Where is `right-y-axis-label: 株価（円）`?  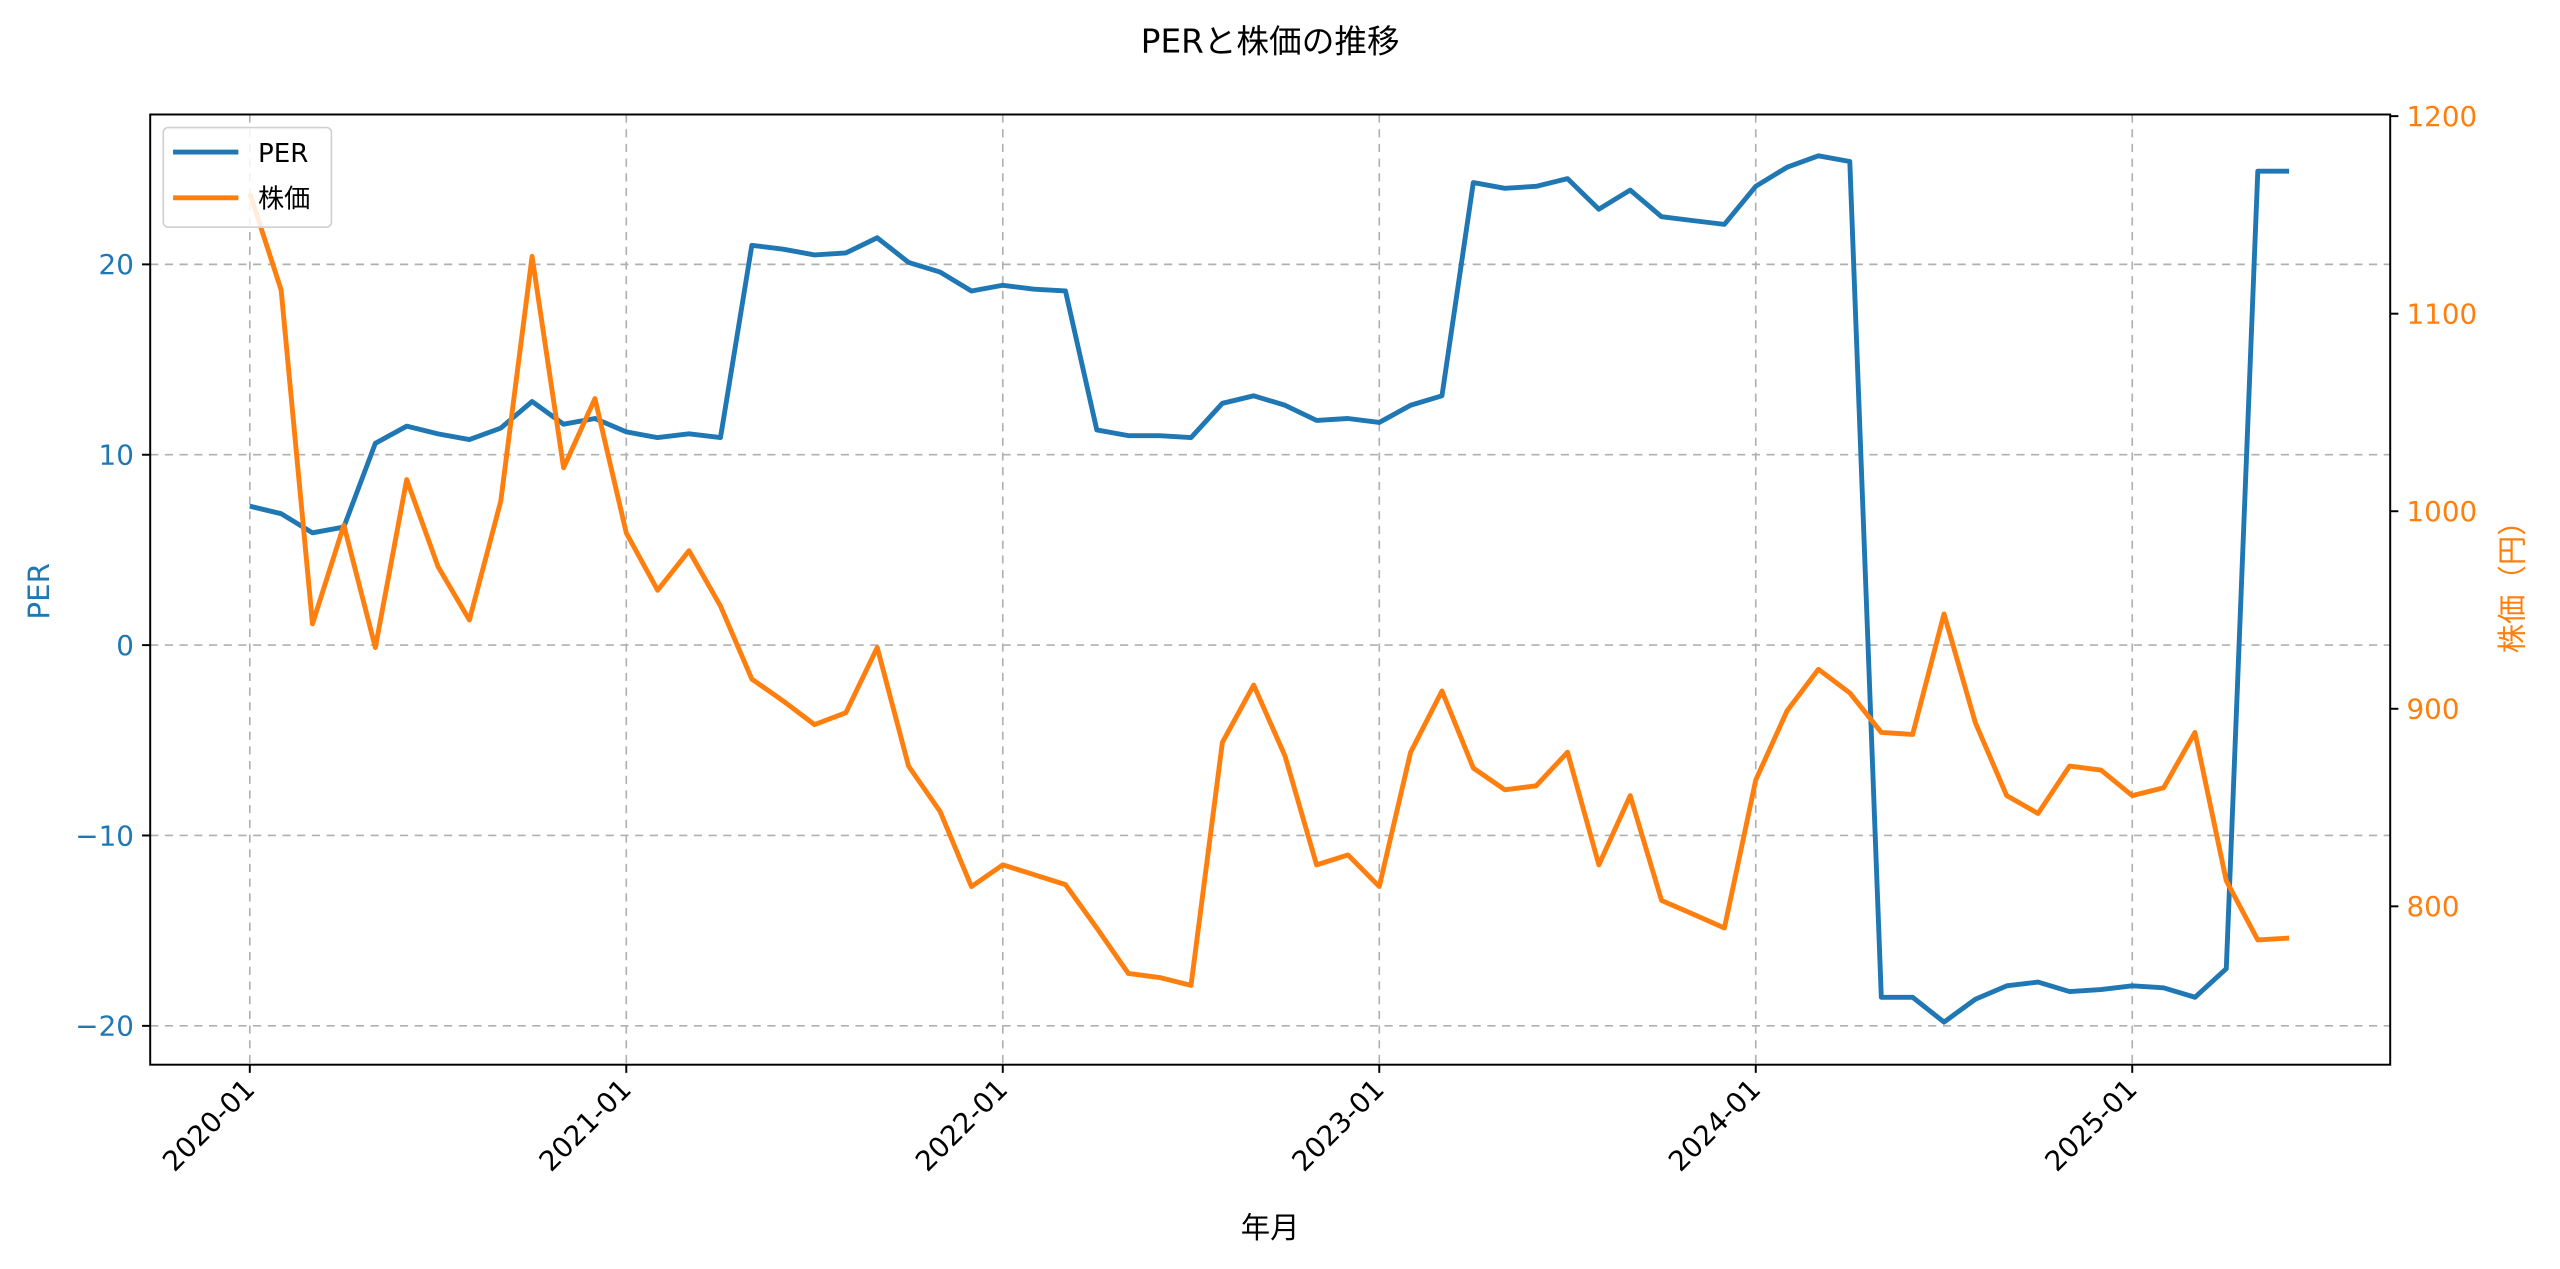
right-y-axis-label: 株価（円） is located at coordinates (2512, 579).